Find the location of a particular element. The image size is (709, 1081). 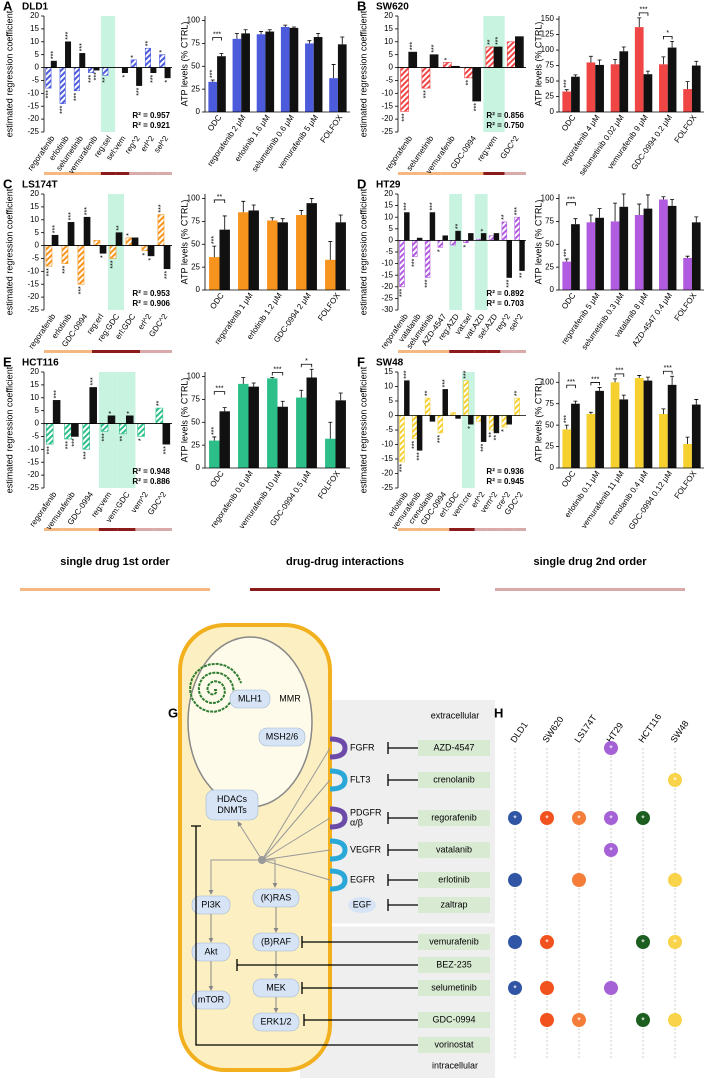

x-tick-label: sel^2 is located at coordinates (161, 144).